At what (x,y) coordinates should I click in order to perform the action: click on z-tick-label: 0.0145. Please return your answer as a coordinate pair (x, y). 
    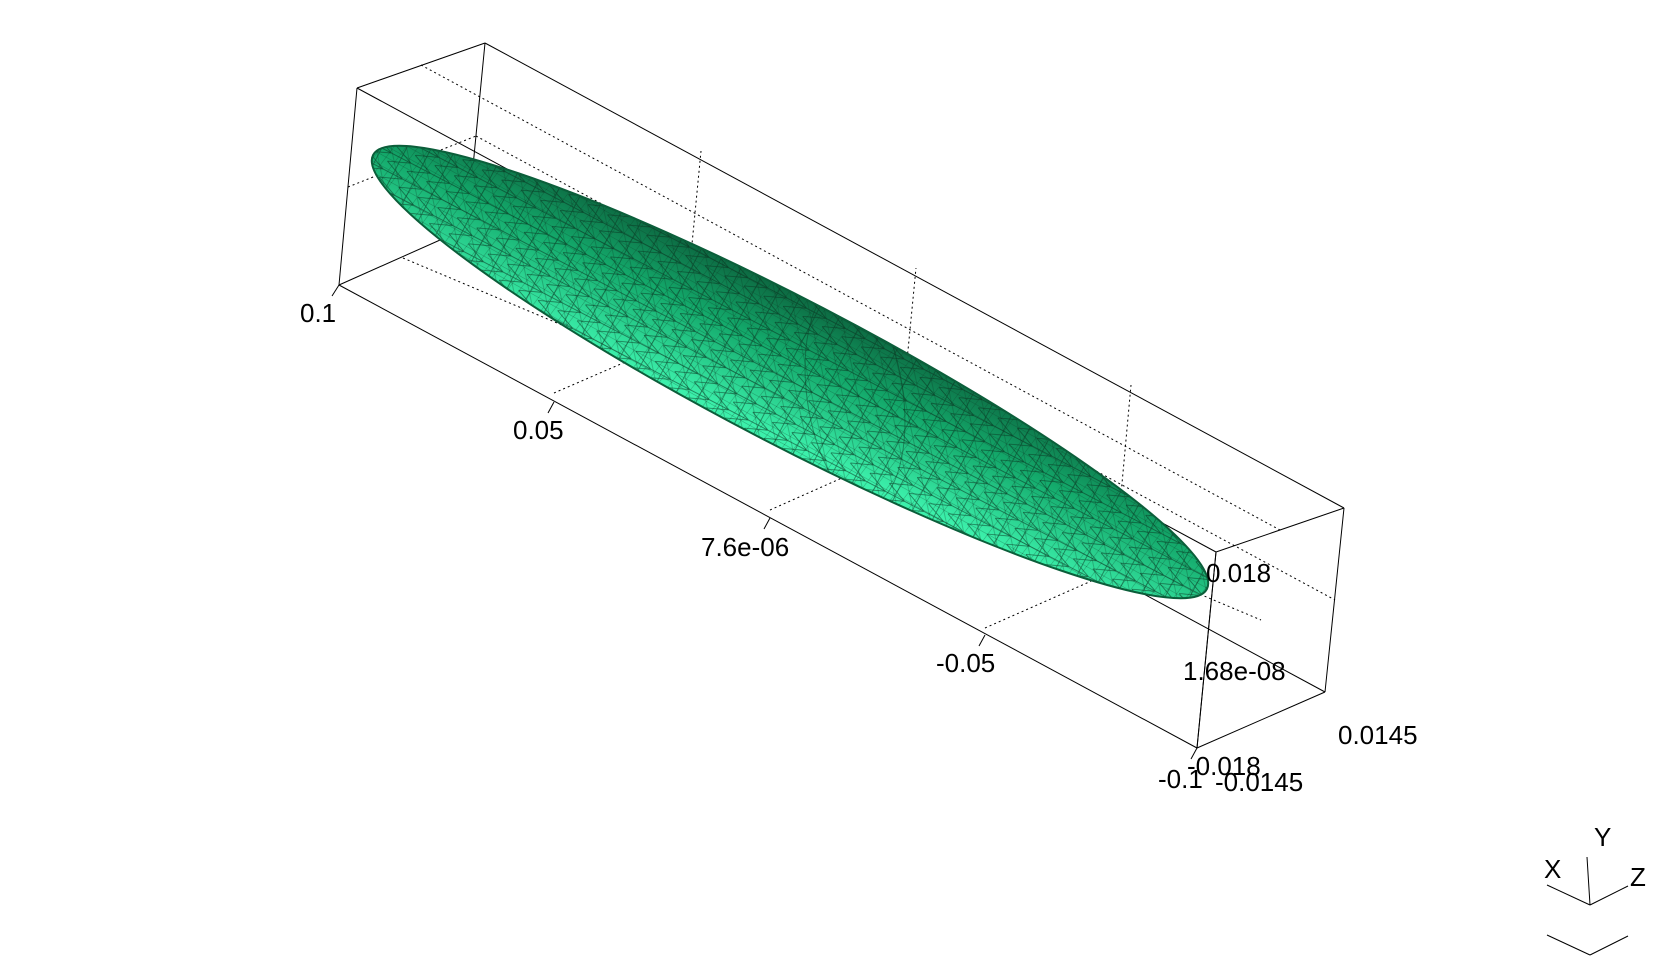
    Looking at the image, I should click on (1378, 735).